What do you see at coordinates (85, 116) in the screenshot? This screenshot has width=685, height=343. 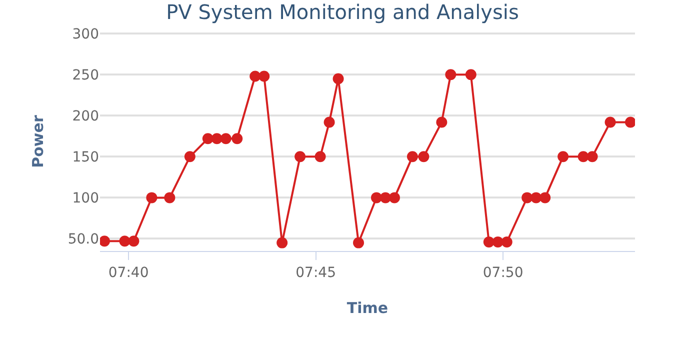 I see `y-tick-label: 200` at bounding box center [85, 116].